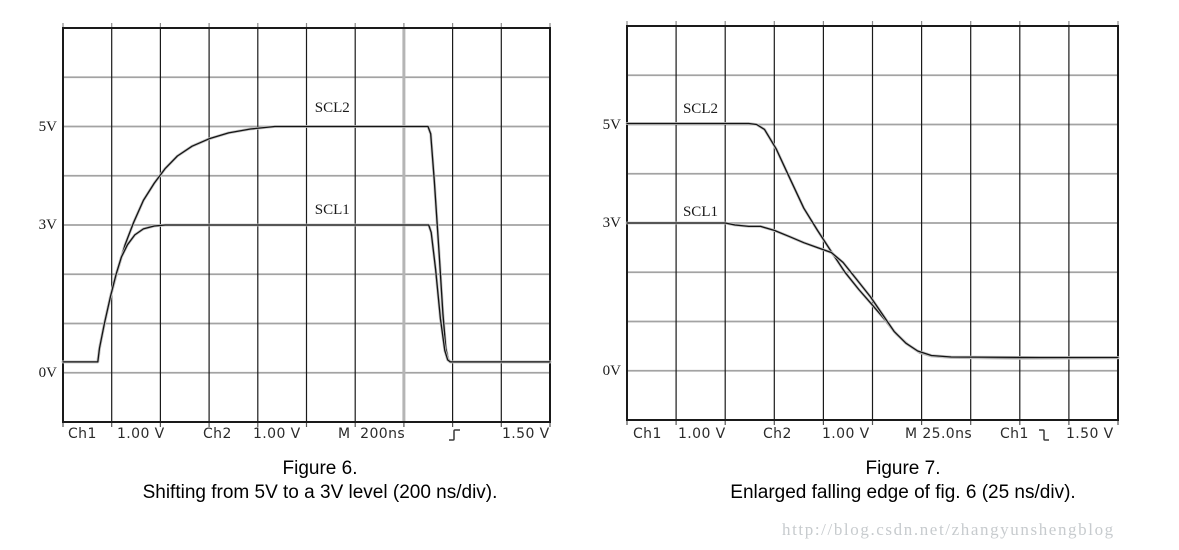 The image size is (1179, 550). What do you see at coordinates (372, 434) in the screenshot?
I see `timebase-label: M 200ns` at bounding box center [372, 434].